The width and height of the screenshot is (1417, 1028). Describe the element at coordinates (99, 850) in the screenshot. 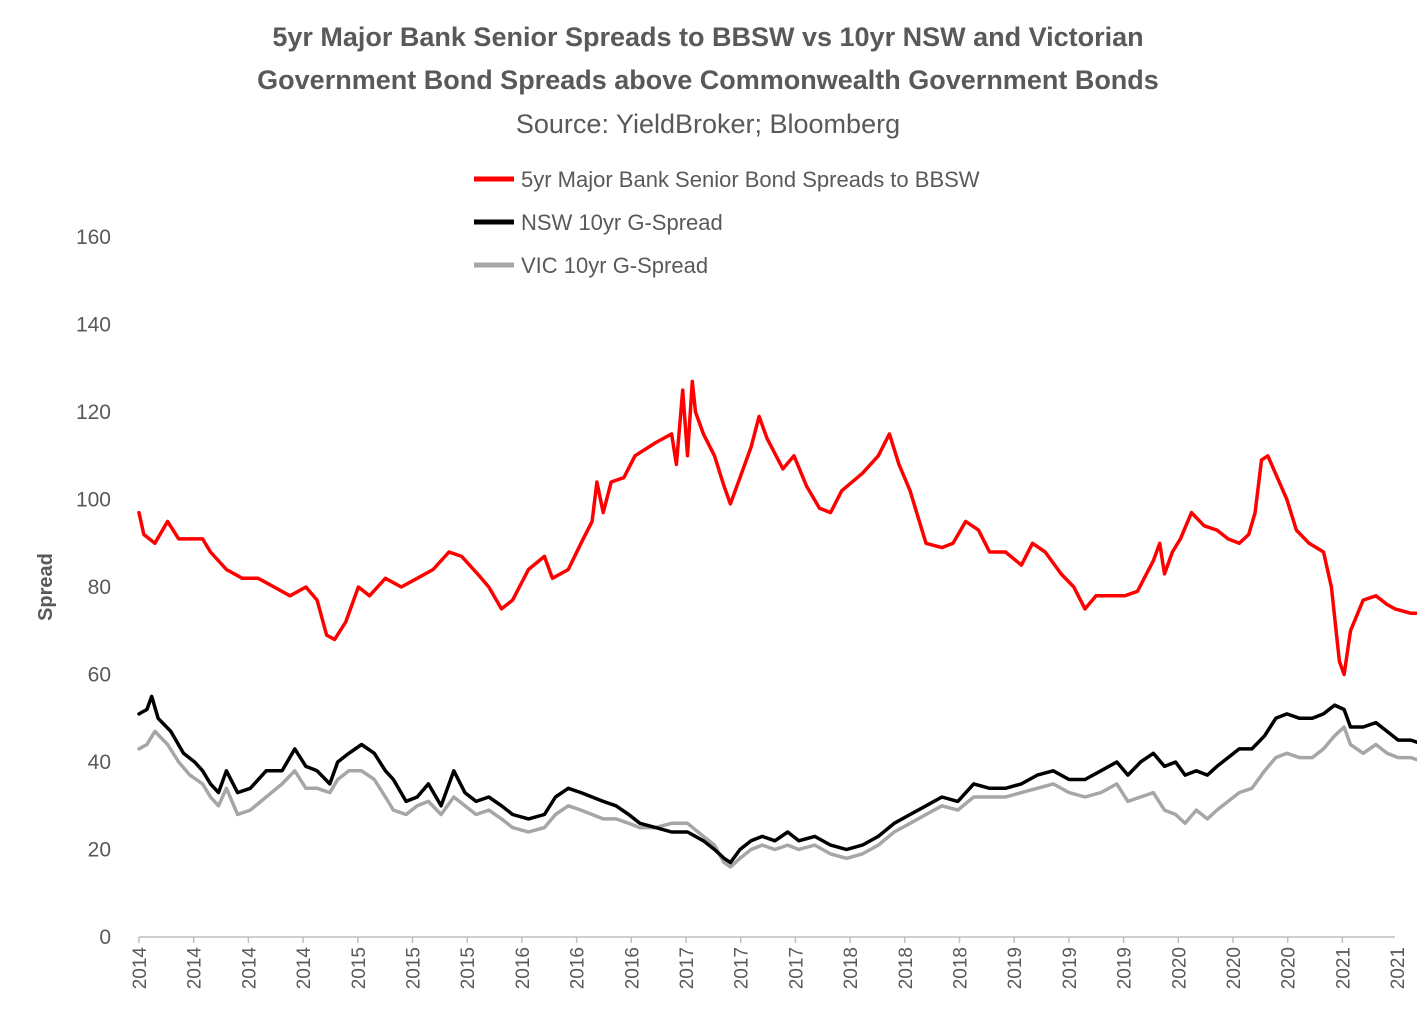

I see `y-tick-label: 20` at that location.